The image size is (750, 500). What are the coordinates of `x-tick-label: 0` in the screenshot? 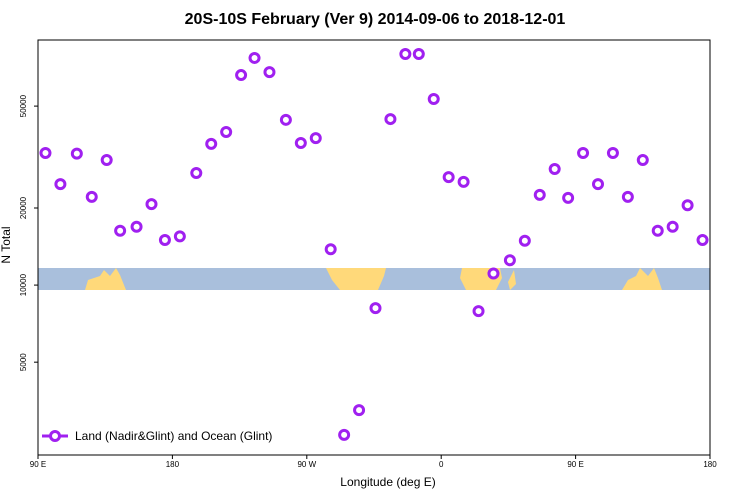 It's located at (441, 464).